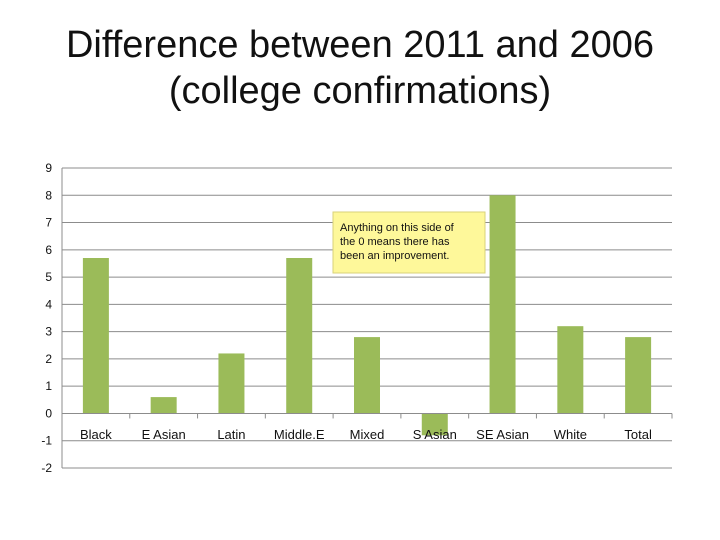 This screenshot has width=720, height=540. What do you see at coordinates (397, 228) in the screenshot?
I see `annotation-text: Anything on this side of` at bounding box center [397, 228].